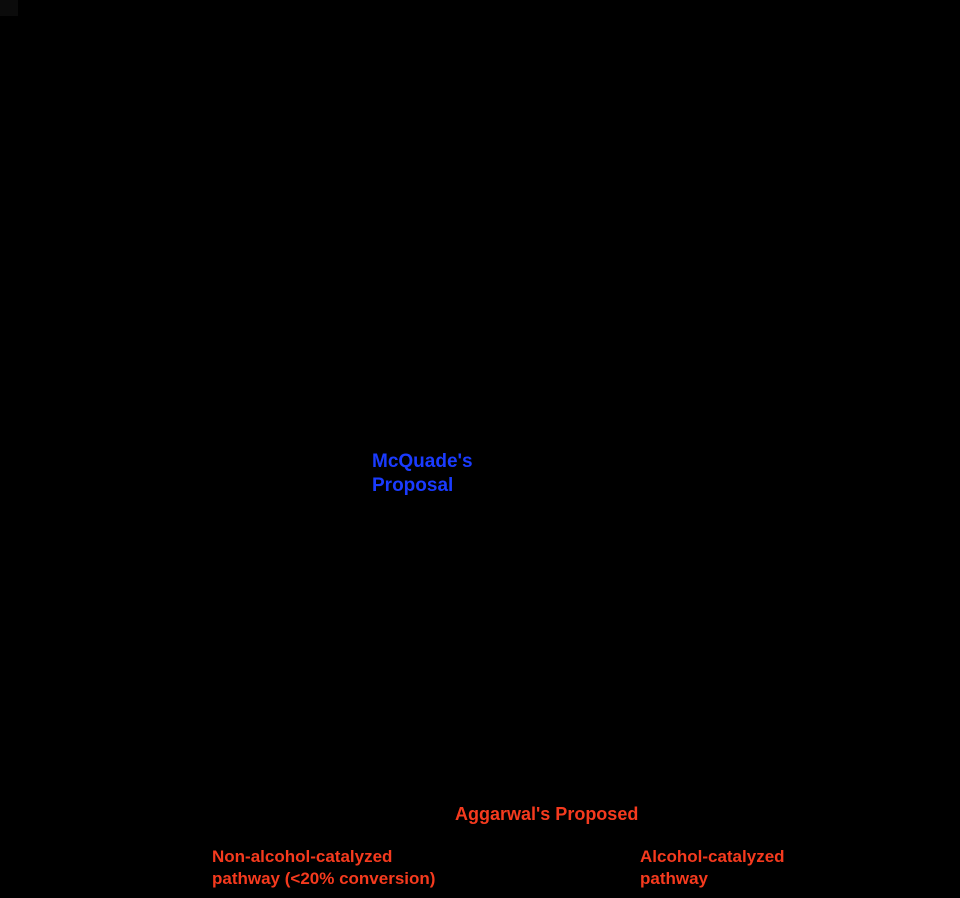  What do you see at coordinates (712, 868) in the screenshot?
I see `alcohol-pathway-label: Alcohol-catalyzed pathway` at bounding box center [712, 868].